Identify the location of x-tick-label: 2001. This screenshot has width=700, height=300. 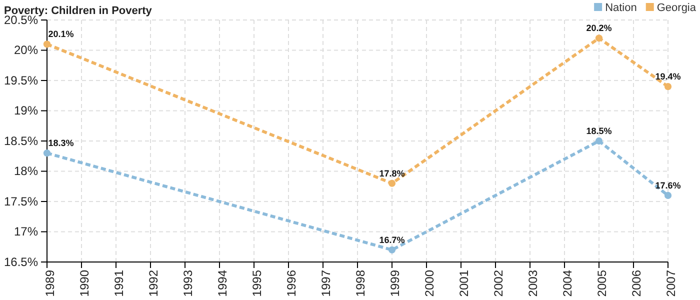
(464, 283).